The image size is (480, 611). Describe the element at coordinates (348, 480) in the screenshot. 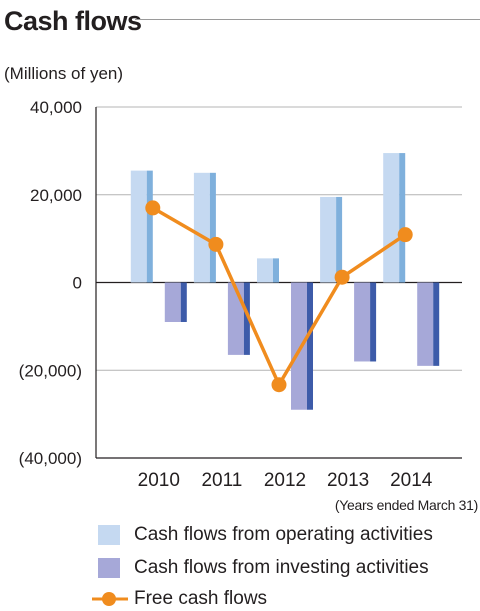

I see `x-tick-label: 2013` at that location.